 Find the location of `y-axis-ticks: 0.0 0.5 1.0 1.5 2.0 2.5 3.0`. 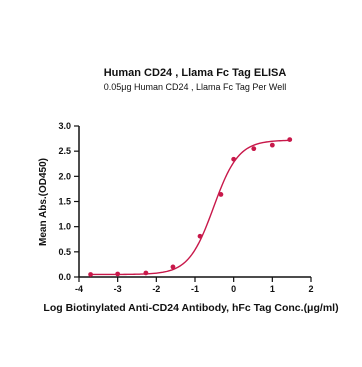

y-axis-ticks: 0.0 0.5 1.0 1.5 2.0 2.5 3.0 is located at coordinates (68, 201).